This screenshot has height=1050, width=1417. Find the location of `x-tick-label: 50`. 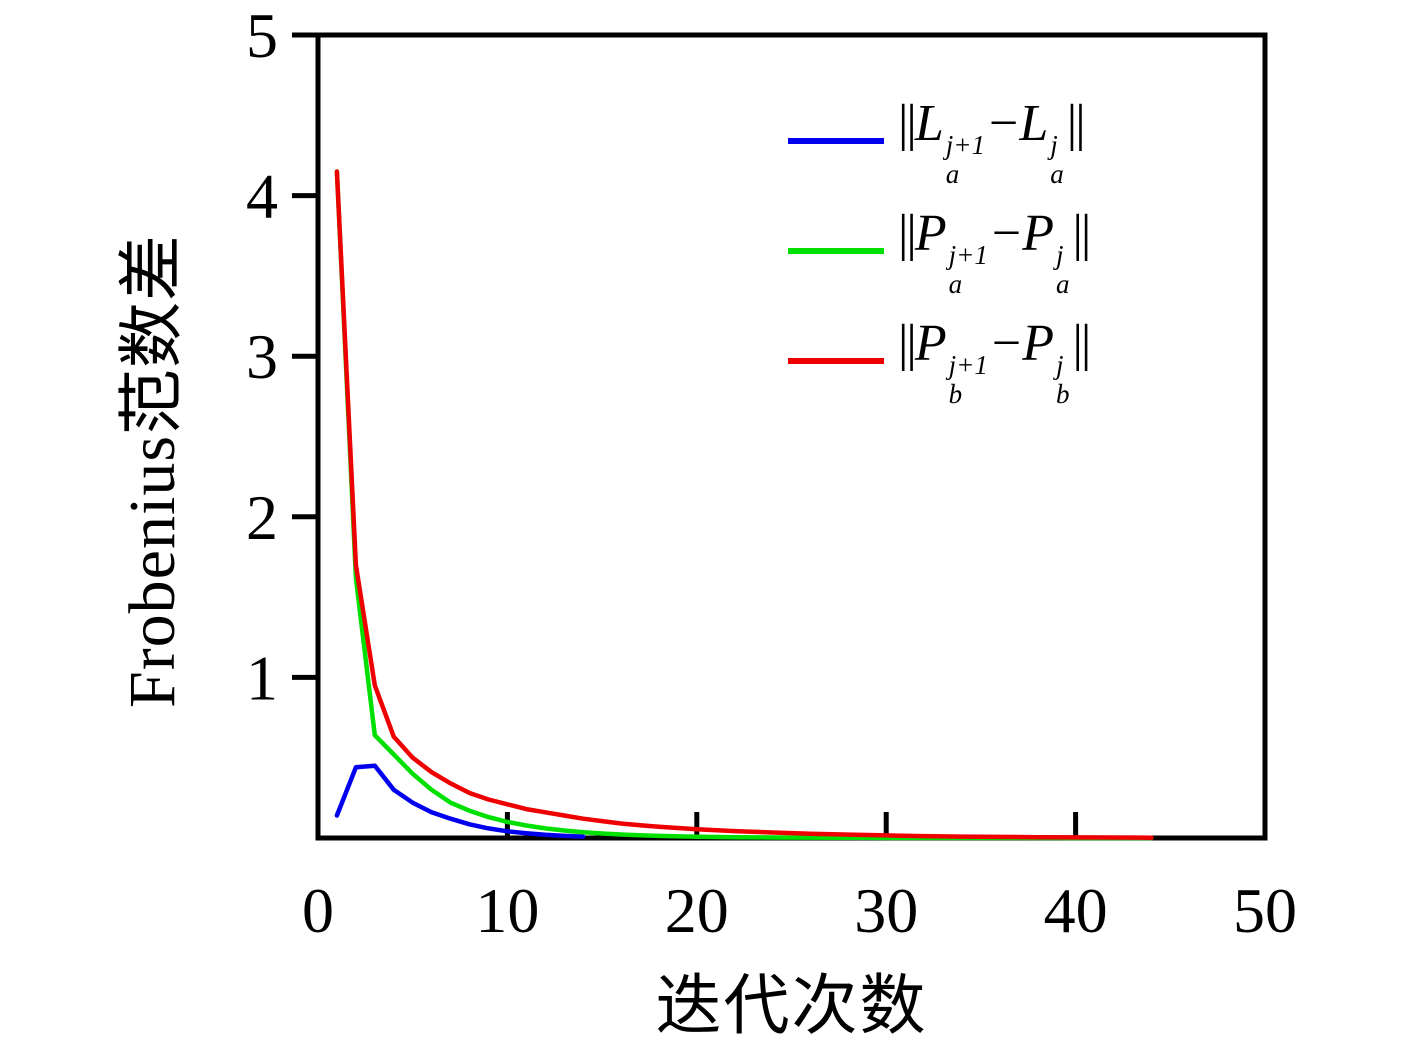

x-tick-label: 50 is located at coordinates (1265, 910).